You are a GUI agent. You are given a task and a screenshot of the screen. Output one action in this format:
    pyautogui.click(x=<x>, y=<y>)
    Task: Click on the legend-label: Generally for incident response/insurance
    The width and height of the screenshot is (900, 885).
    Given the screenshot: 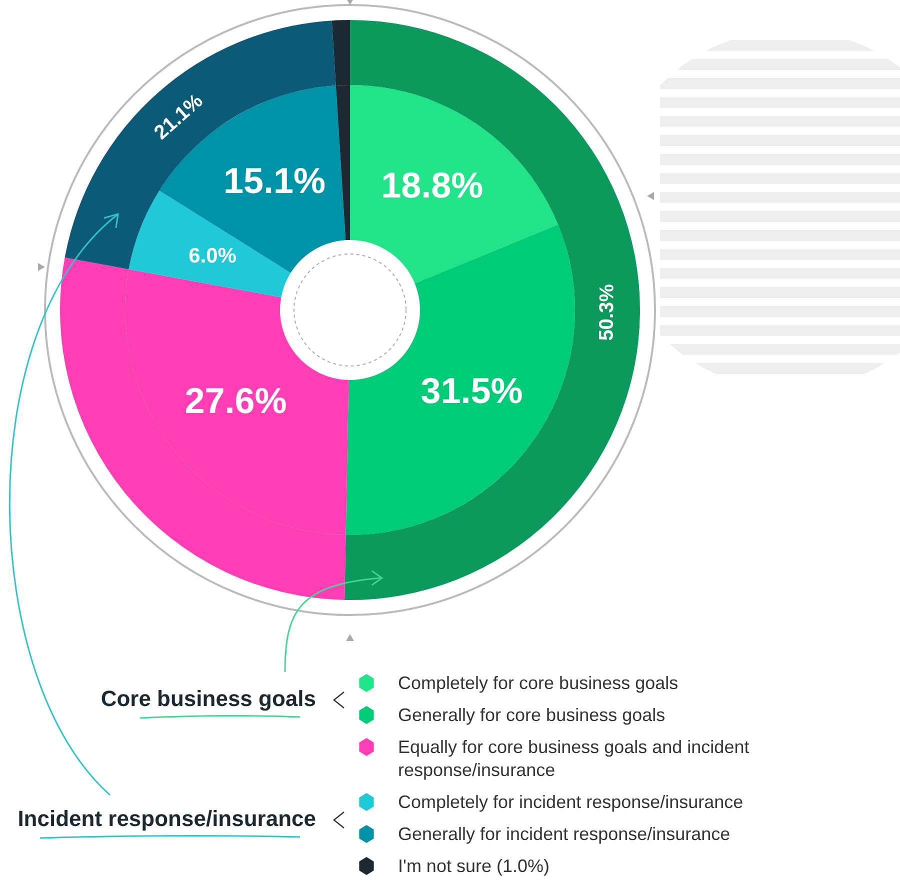 What is the action you would take?
    pyautogui.click(x=565, y=834)
    